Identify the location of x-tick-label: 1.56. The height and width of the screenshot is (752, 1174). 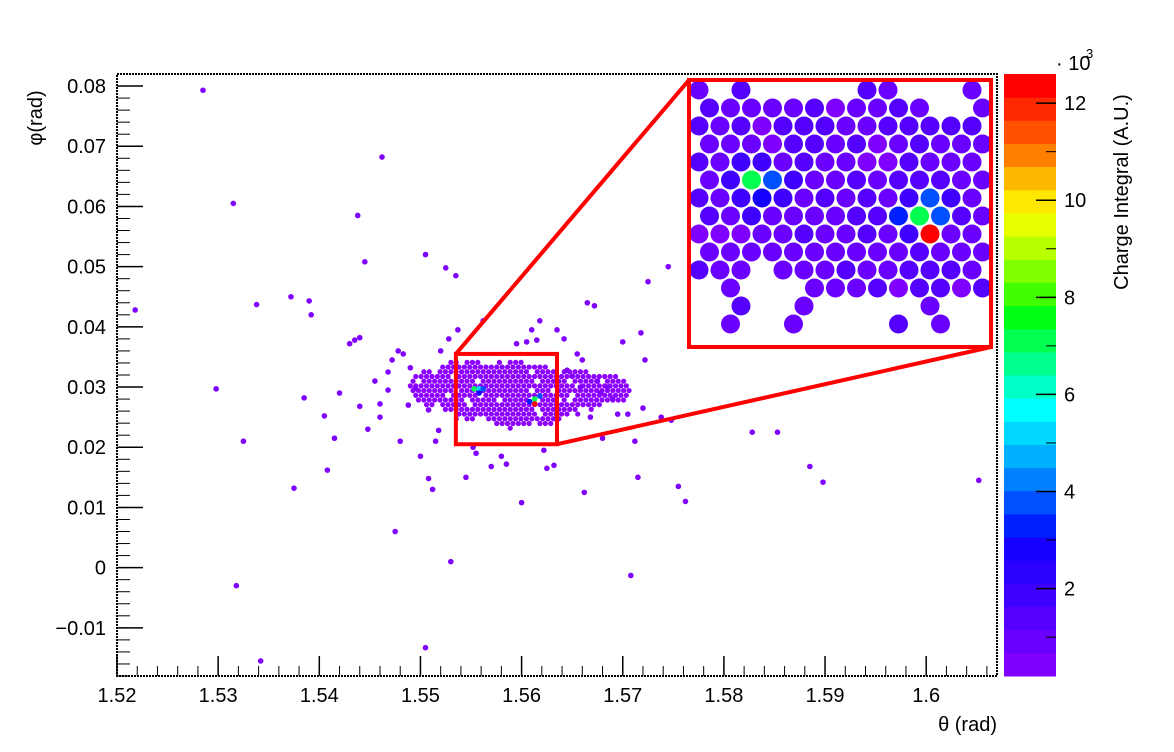
(521, 696).